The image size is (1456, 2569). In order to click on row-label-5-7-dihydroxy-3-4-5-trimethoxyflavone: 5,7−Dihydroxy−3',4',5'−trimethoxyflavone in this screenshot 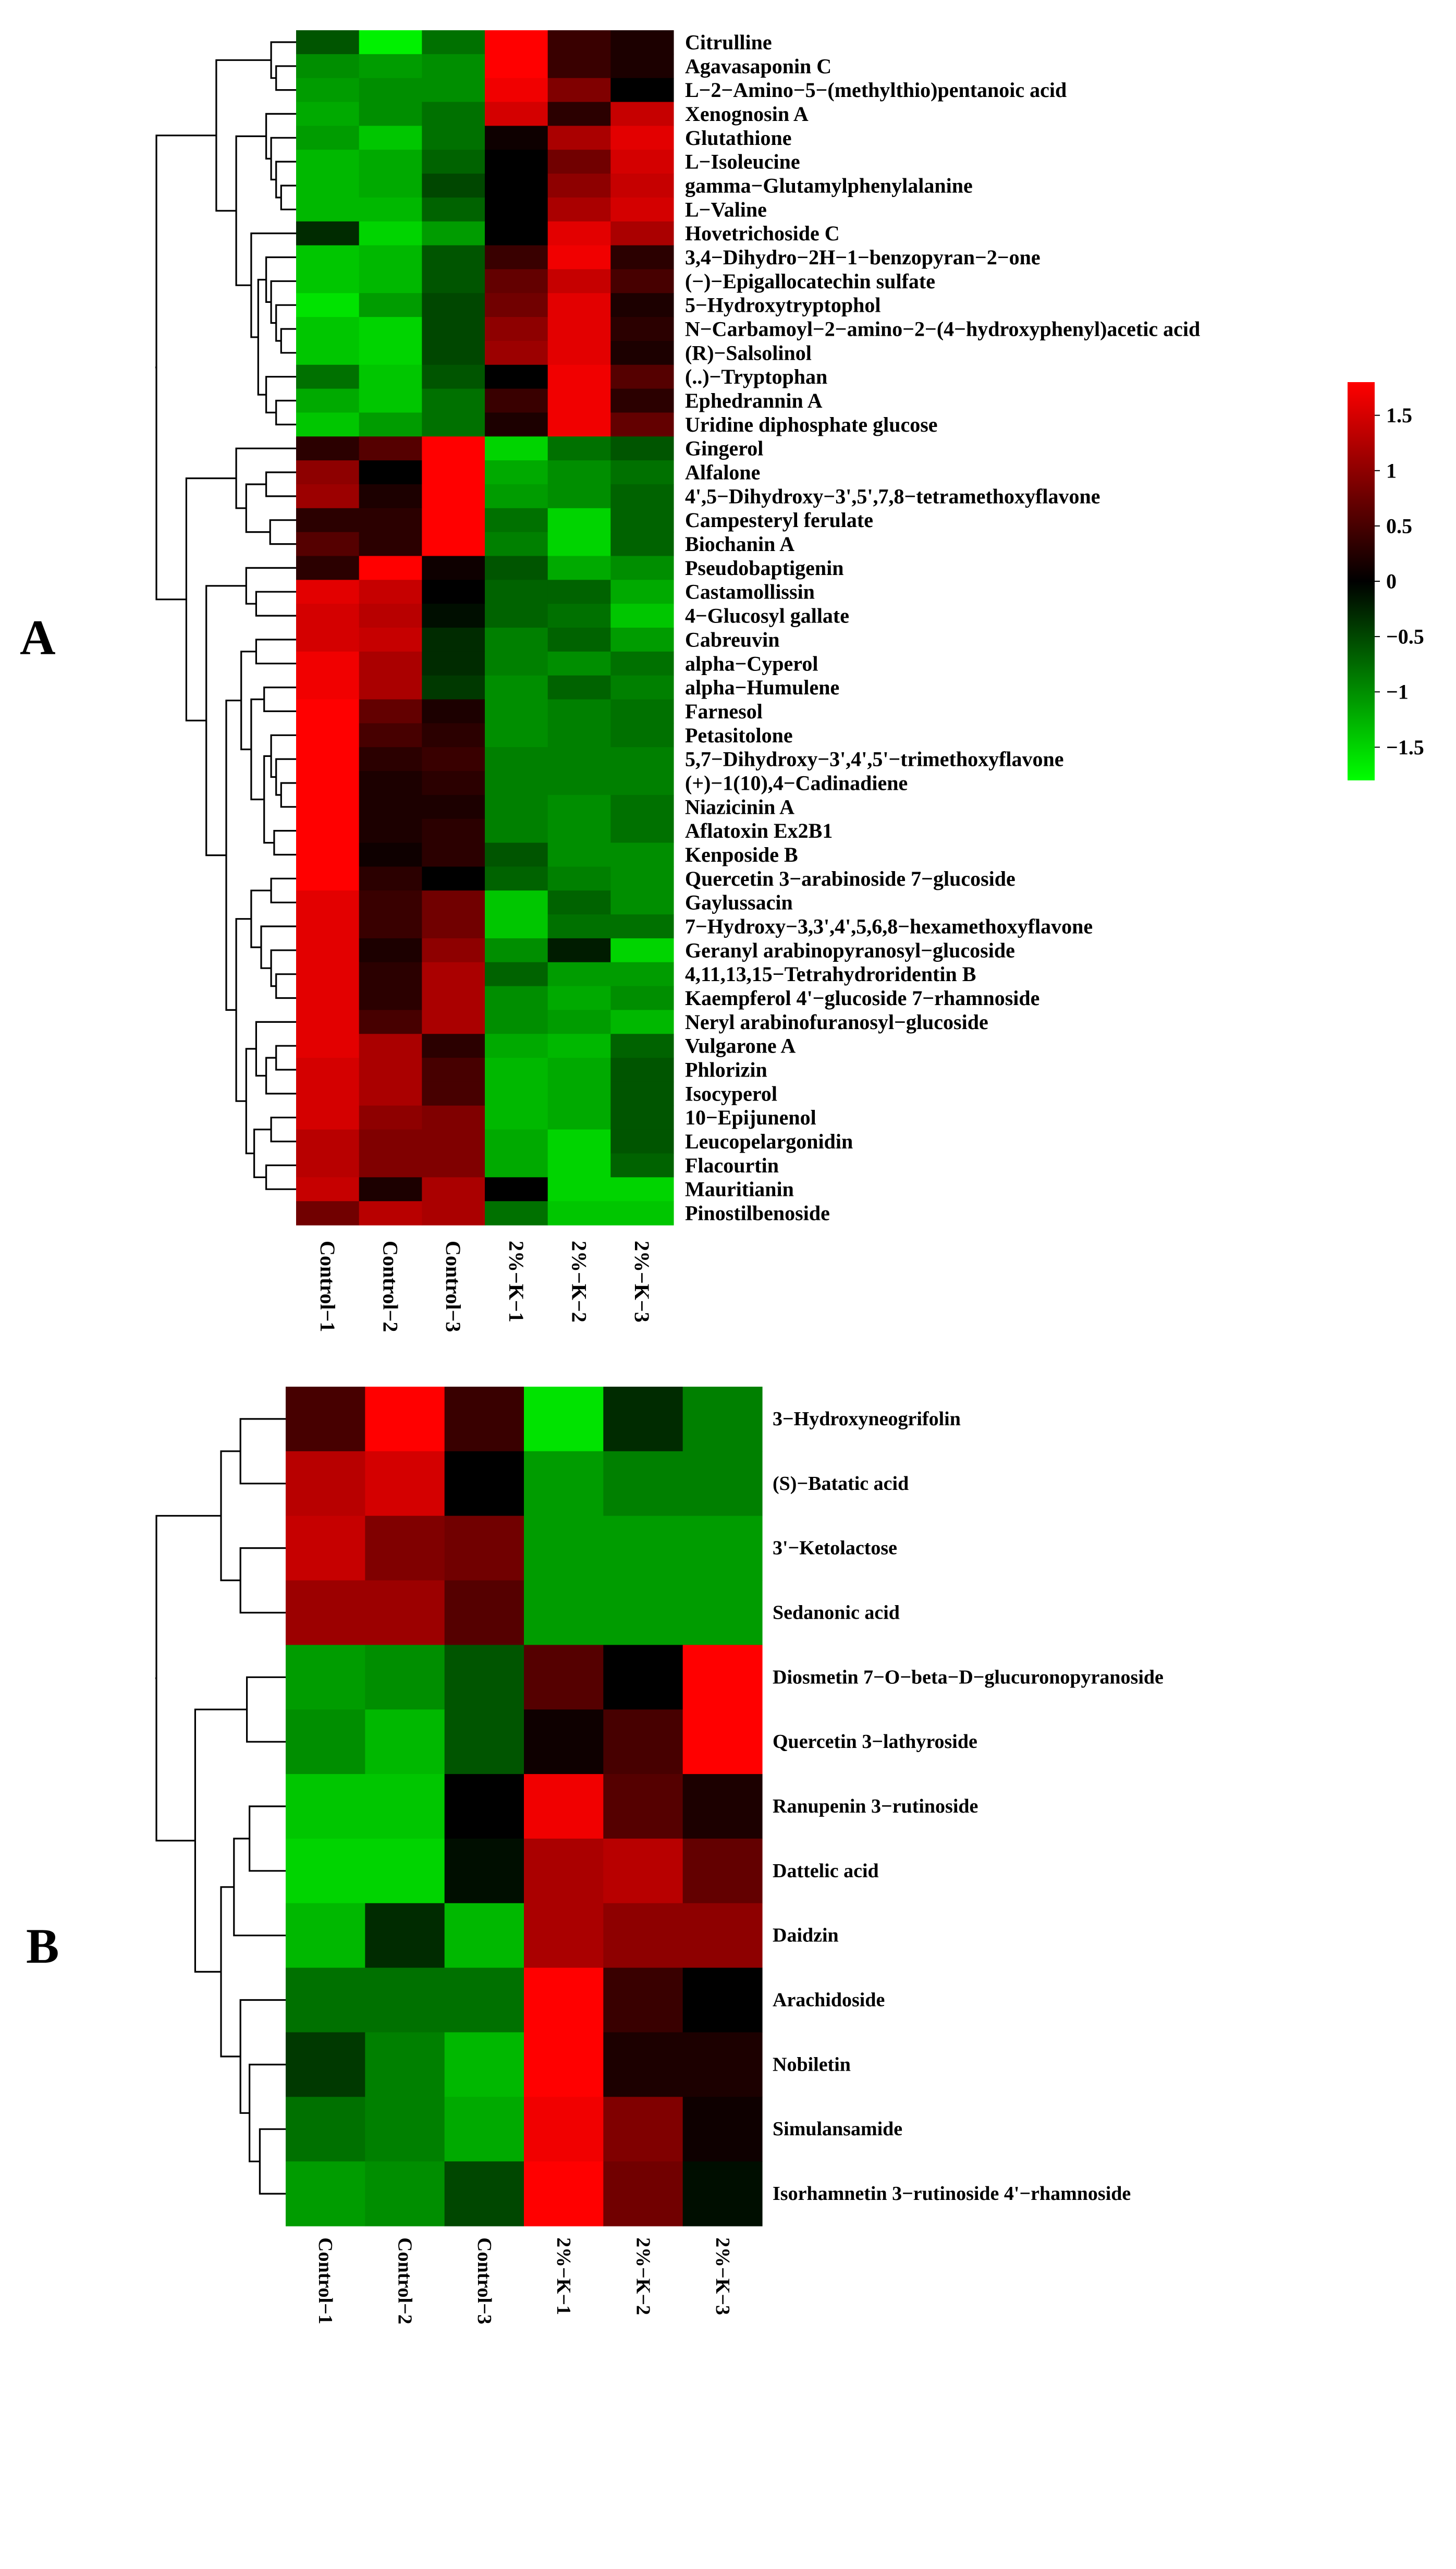, I will do `click(874, 759)`.